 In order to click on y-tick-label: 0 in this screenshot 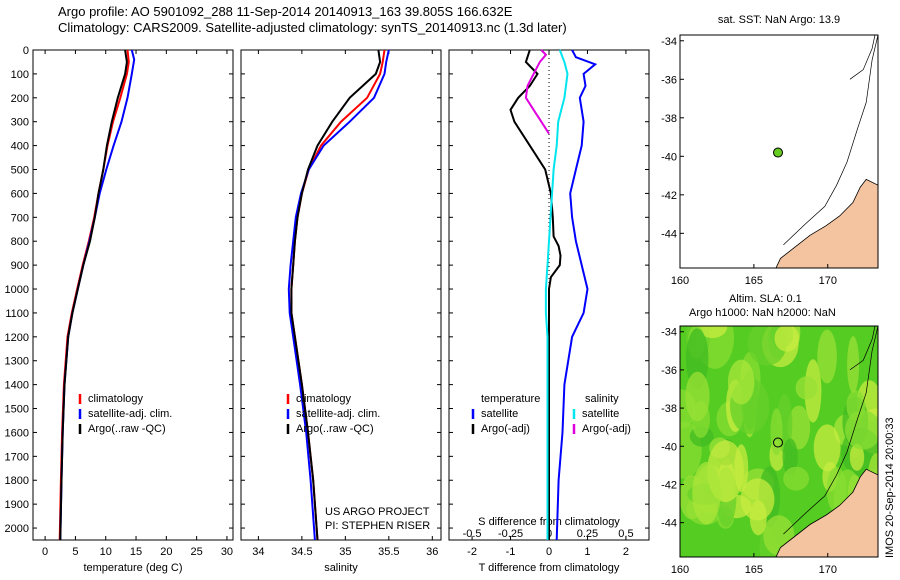, I will do `click(26, 51)`.